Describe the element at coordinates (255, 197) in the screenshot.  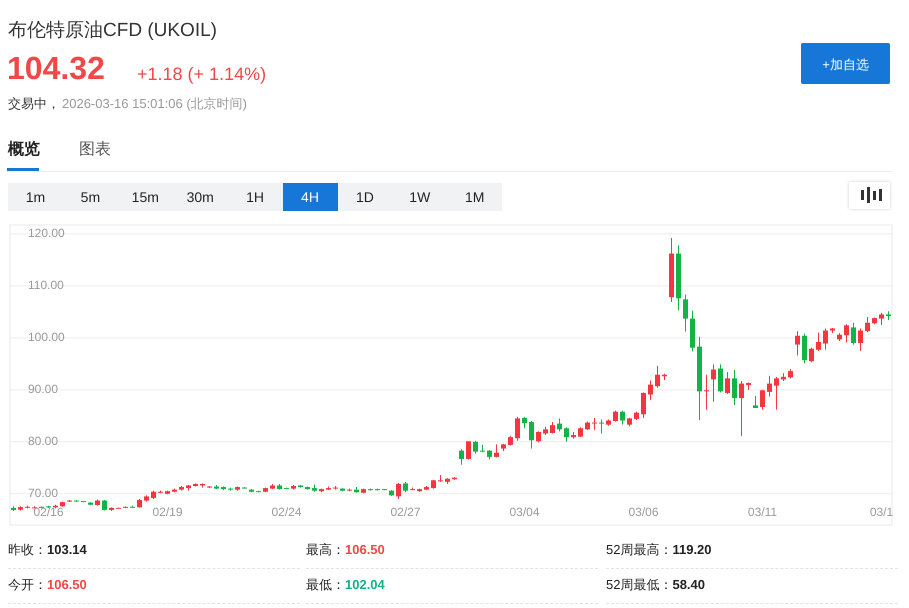
I see `text: 1H` at that location.